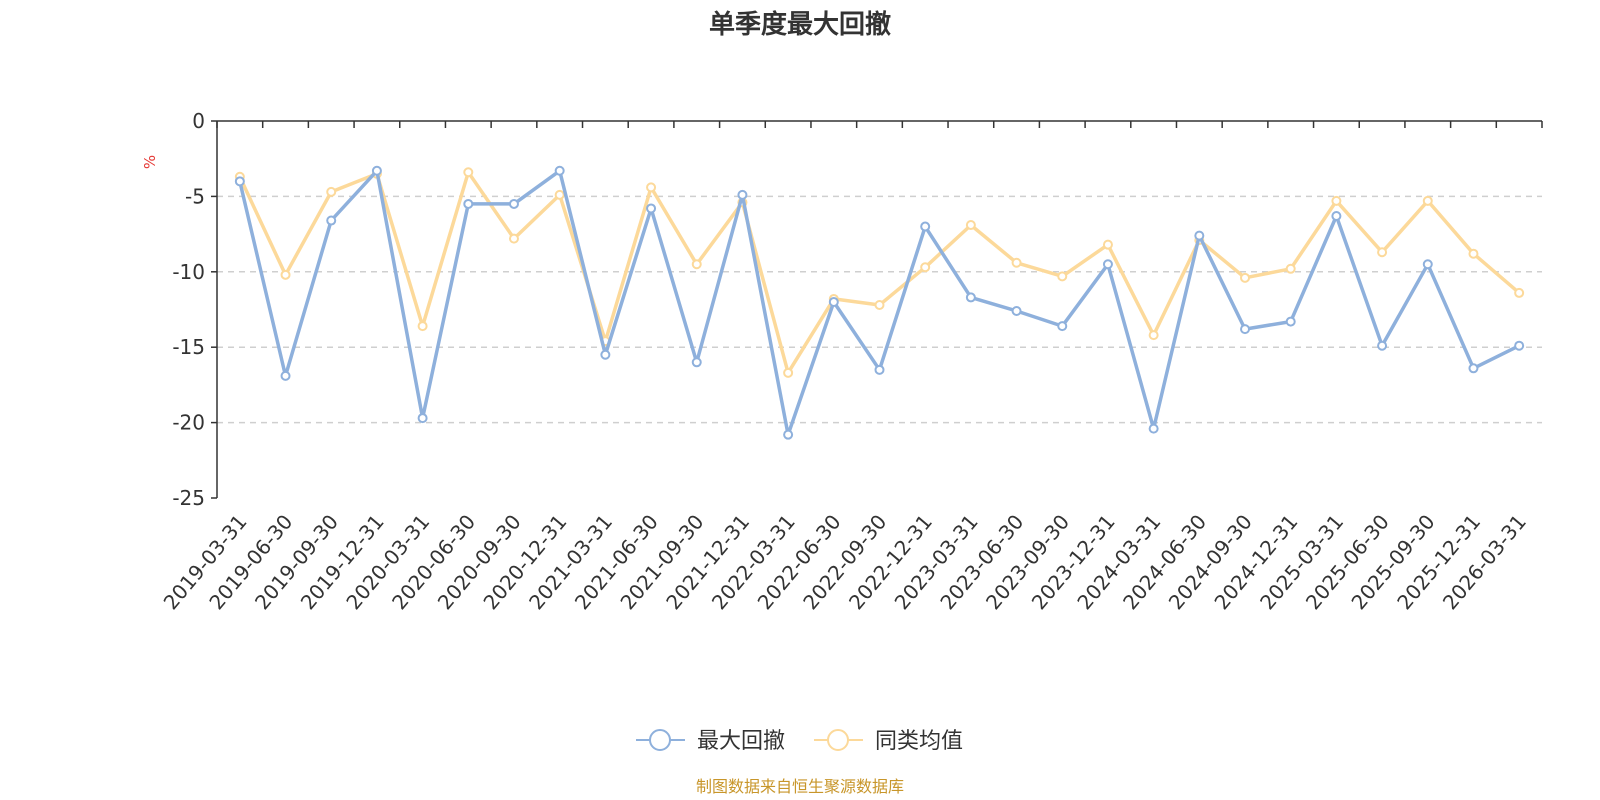 The width and height of the screenshot is (1600, 800). Describe the element at coordinates (188, 272) in the screenshot. I see `y-tick-label: -10` at that location.